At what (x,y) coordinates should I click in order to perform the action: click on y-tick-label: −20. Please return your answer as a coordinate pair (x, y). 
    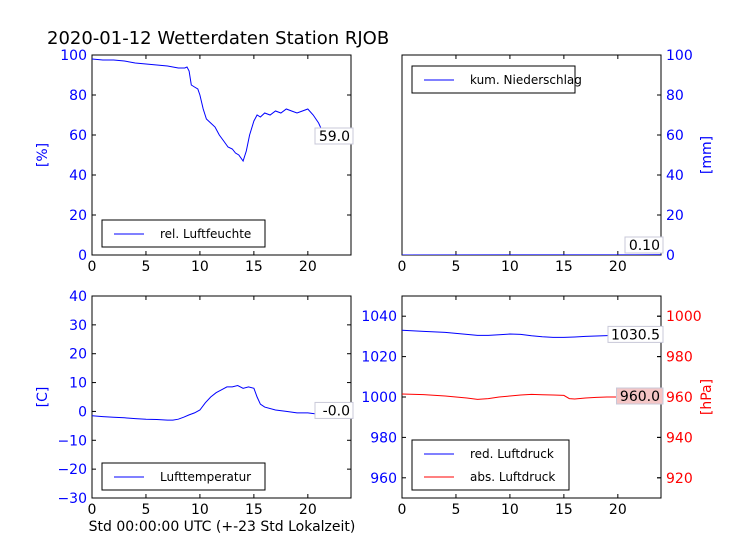
    Looking at the image, I should click on (72, 470).